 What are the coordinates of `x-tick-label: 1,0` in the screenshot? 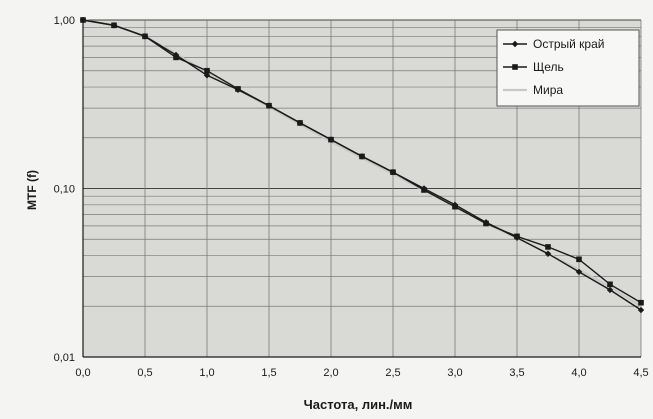 It's located at (206, 373).